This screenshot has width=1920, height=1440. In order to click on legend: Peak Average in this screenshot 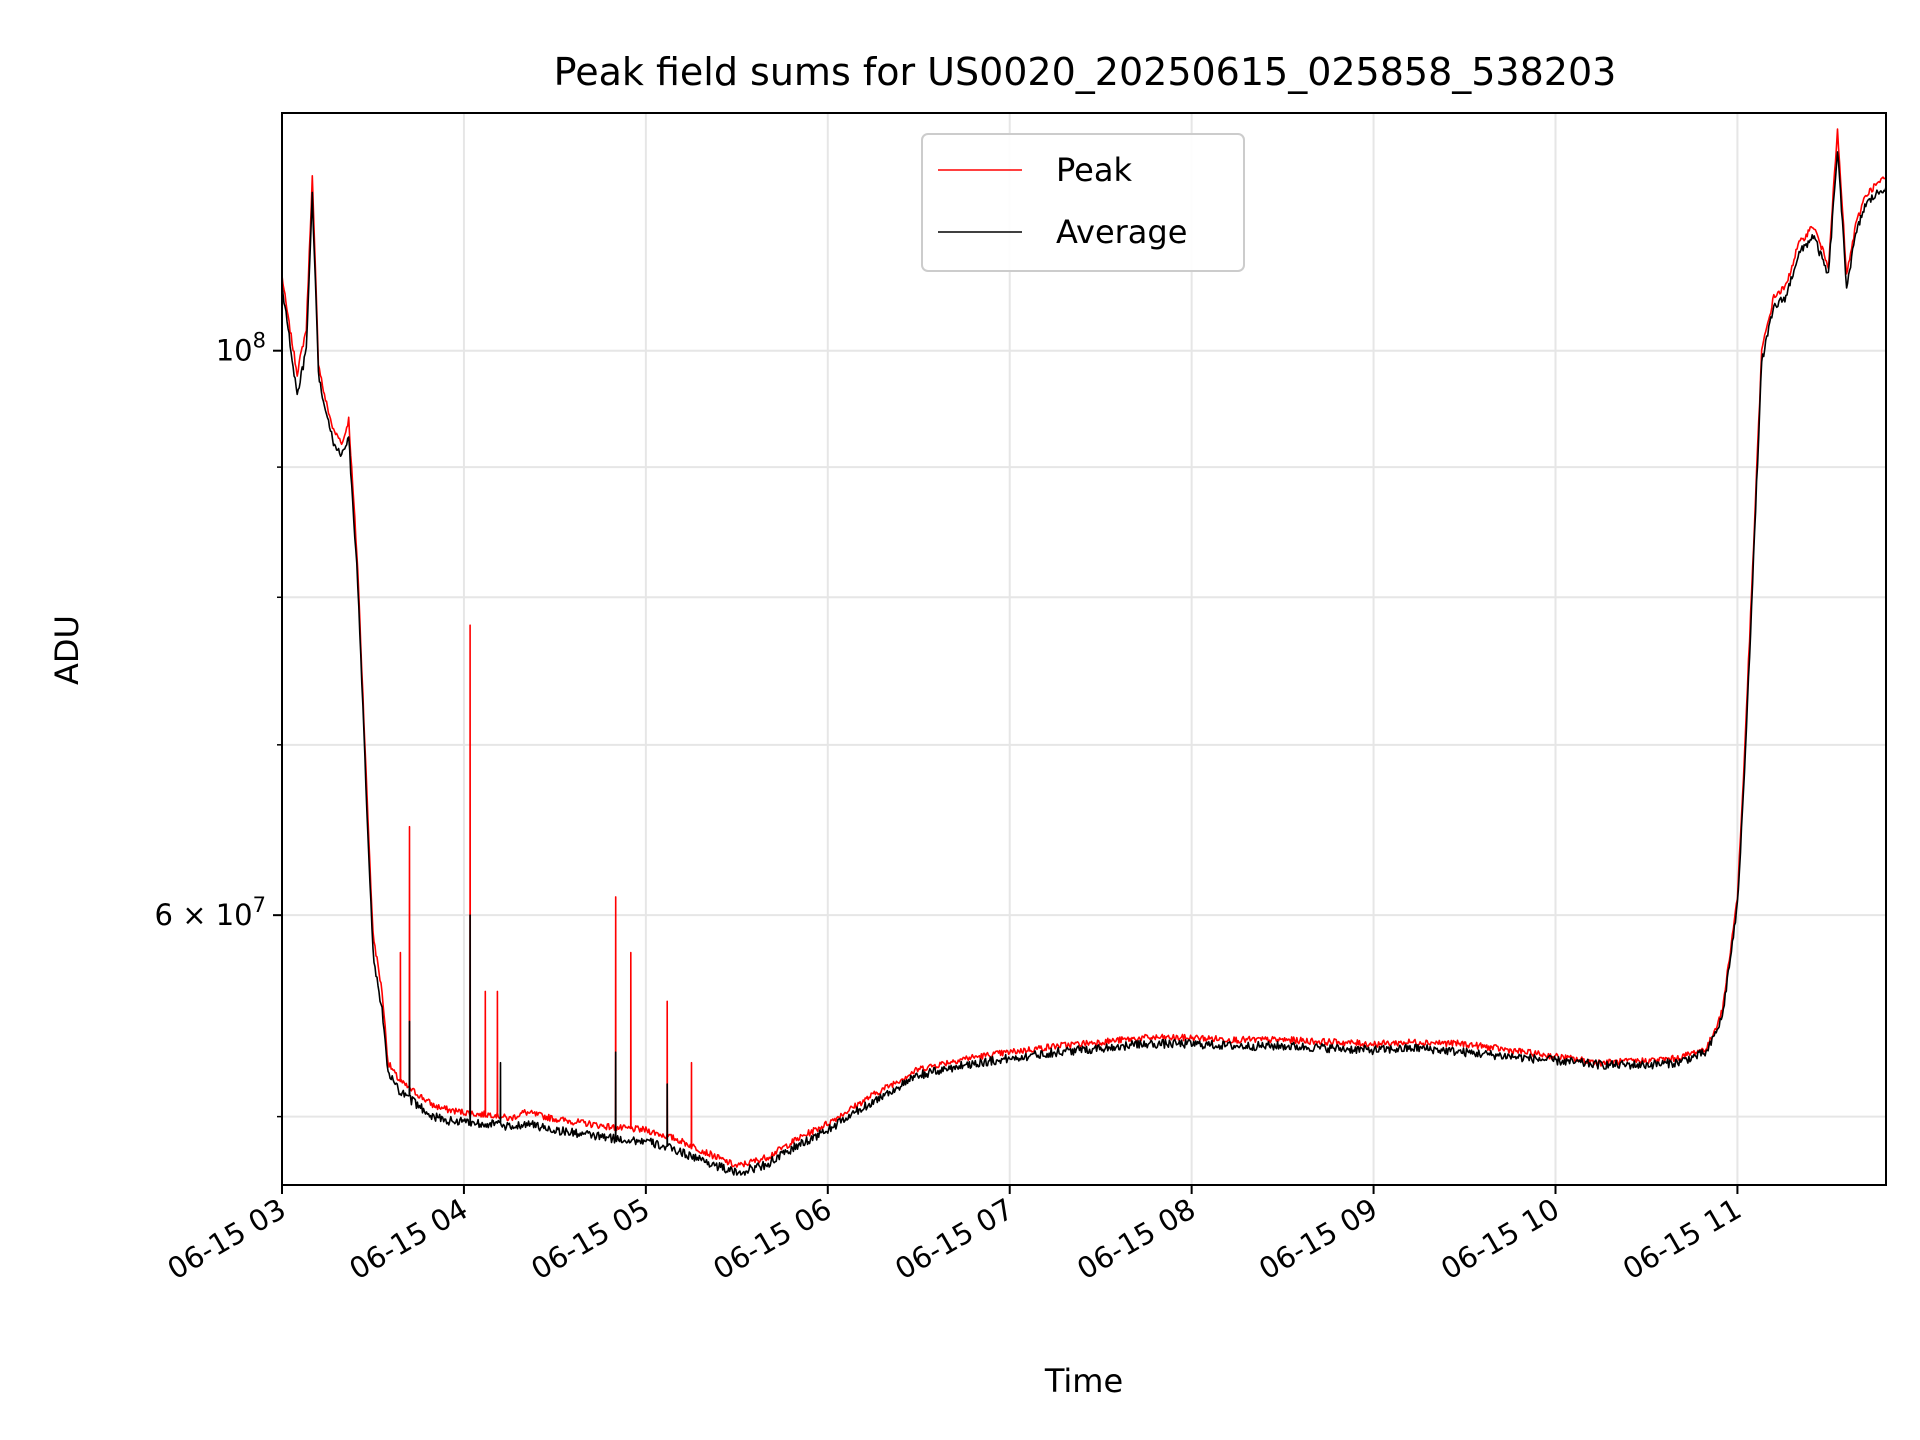, I will do `click(1083, 202)`.